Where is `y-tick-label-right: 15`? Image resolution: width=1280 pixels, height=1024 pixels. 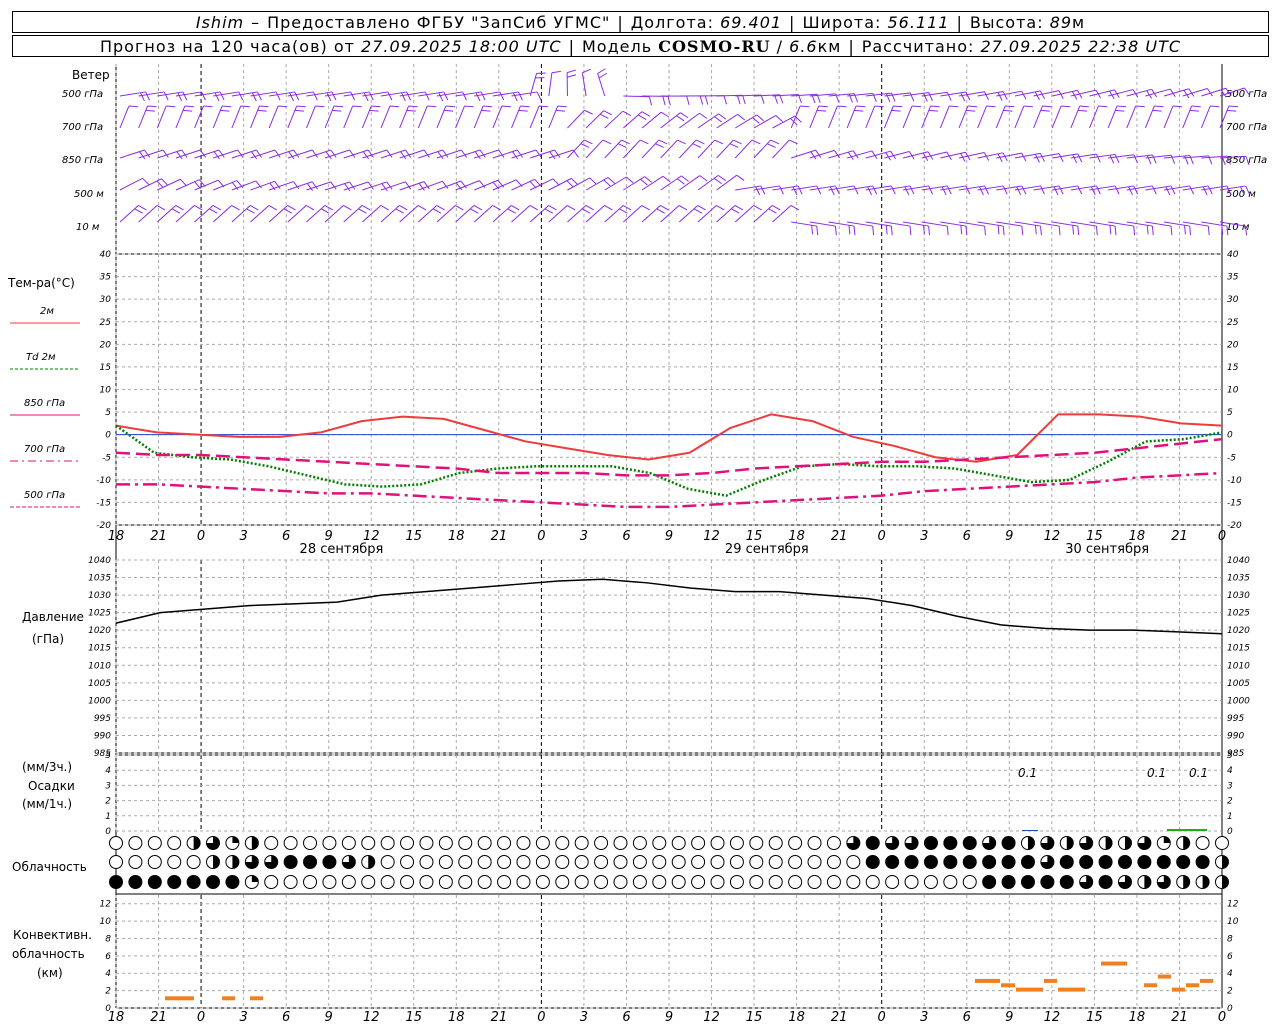
y-tick-label-right: 15 is located at coordinates (1233, 368).